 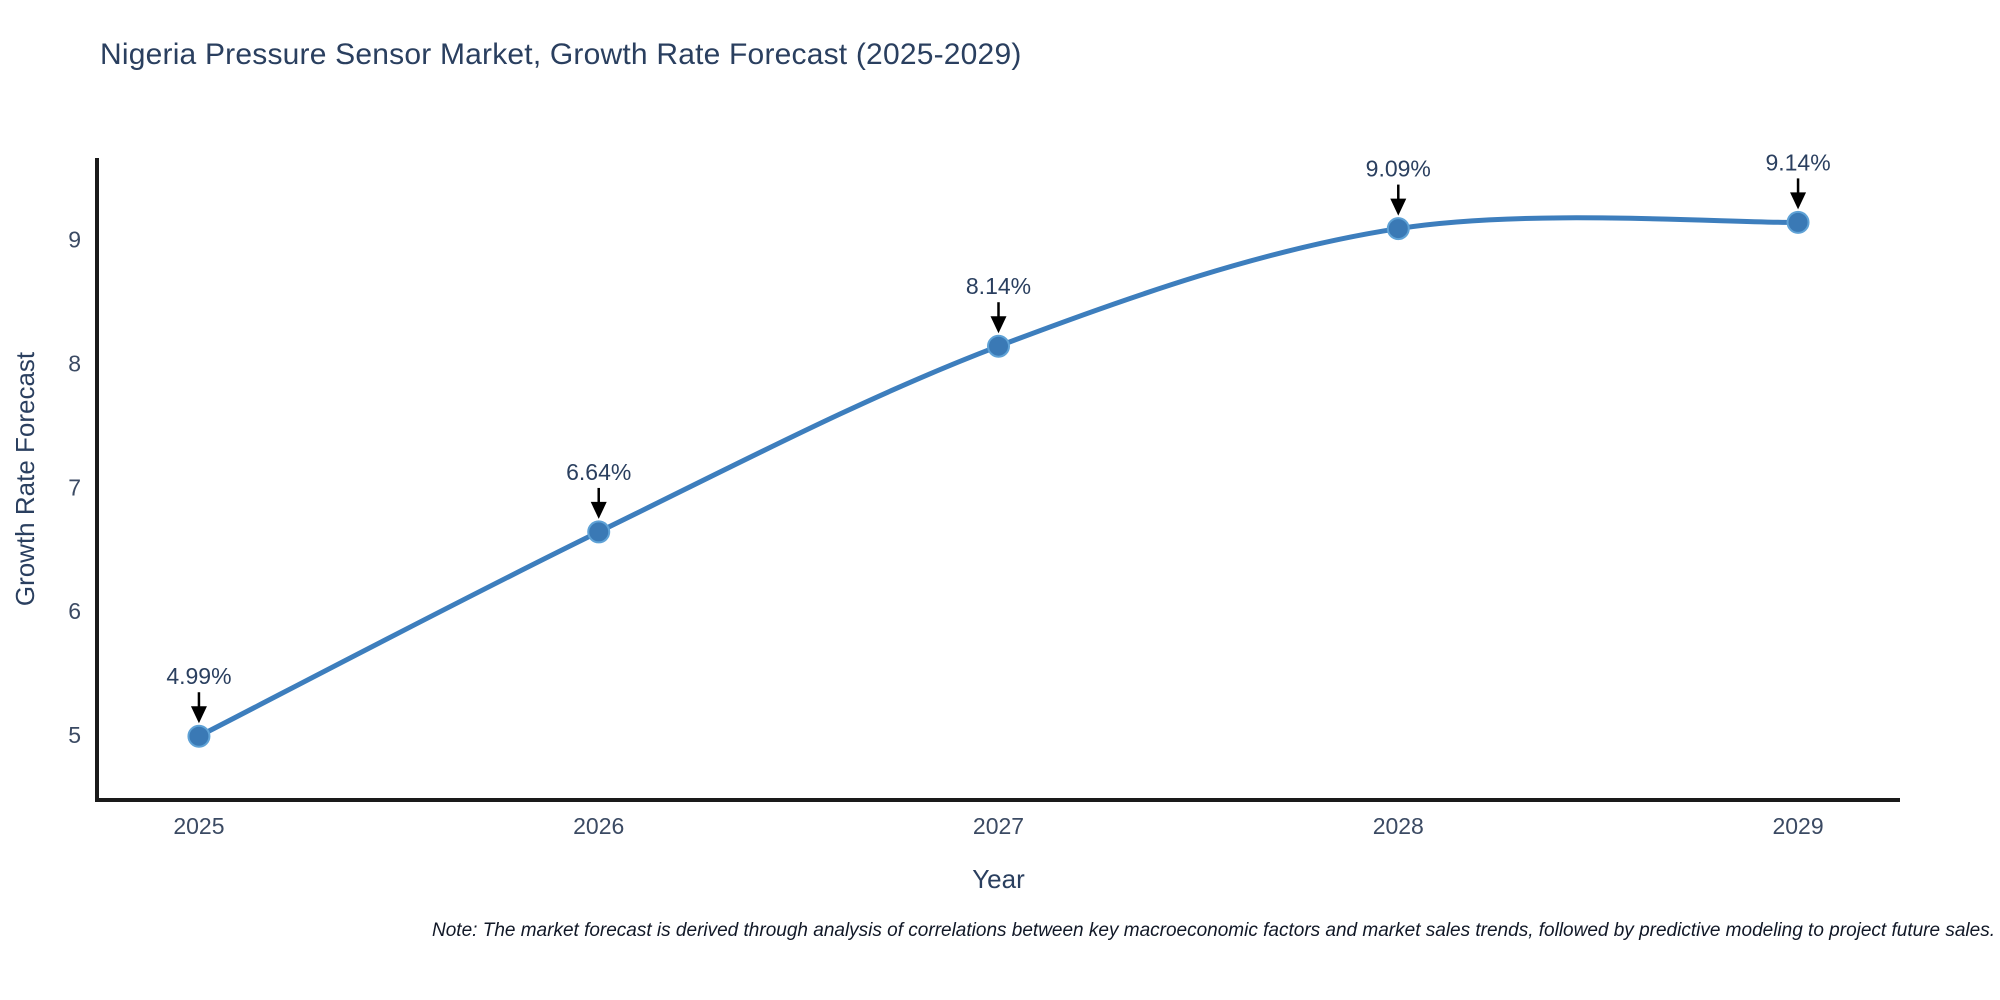 What do you see at coordinates (74, 240) in the screenshot?
I see `y-tick-label: 9` at bounding box center [74, 240].